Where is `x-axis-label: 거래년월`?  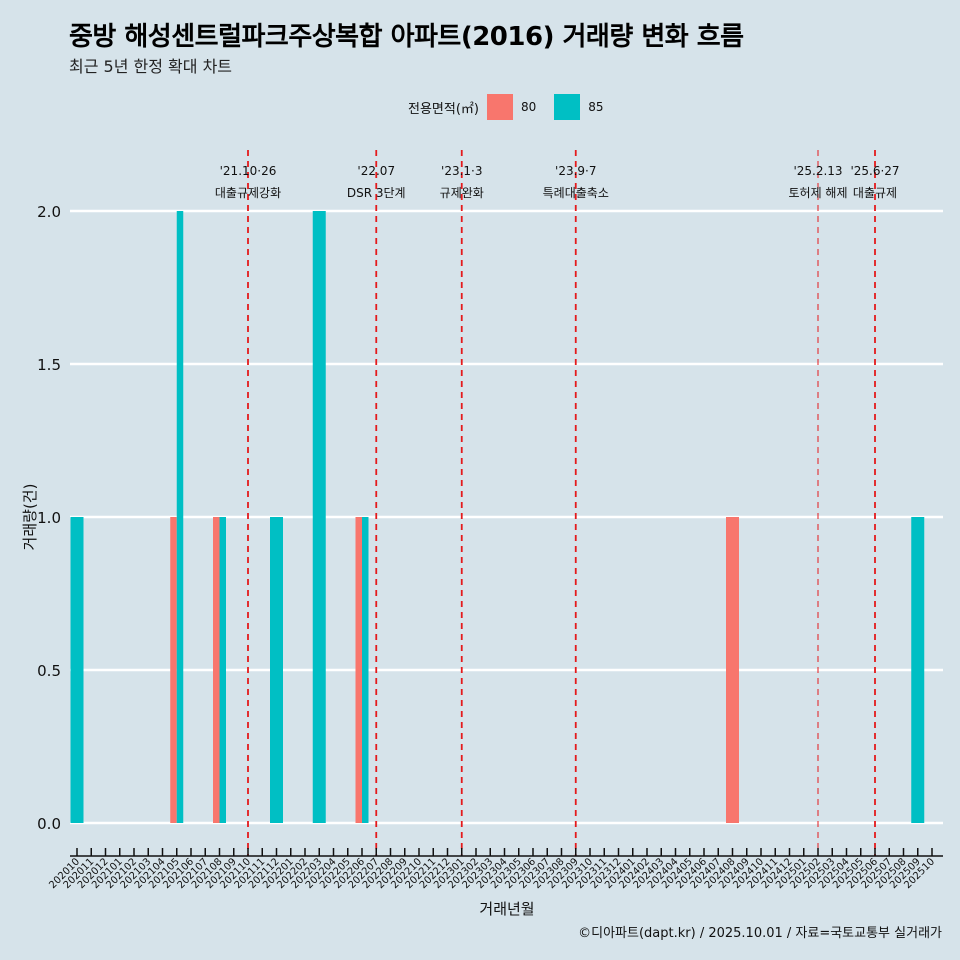
x-axis-label: 거래년월 is located at coordinates (506, 909).